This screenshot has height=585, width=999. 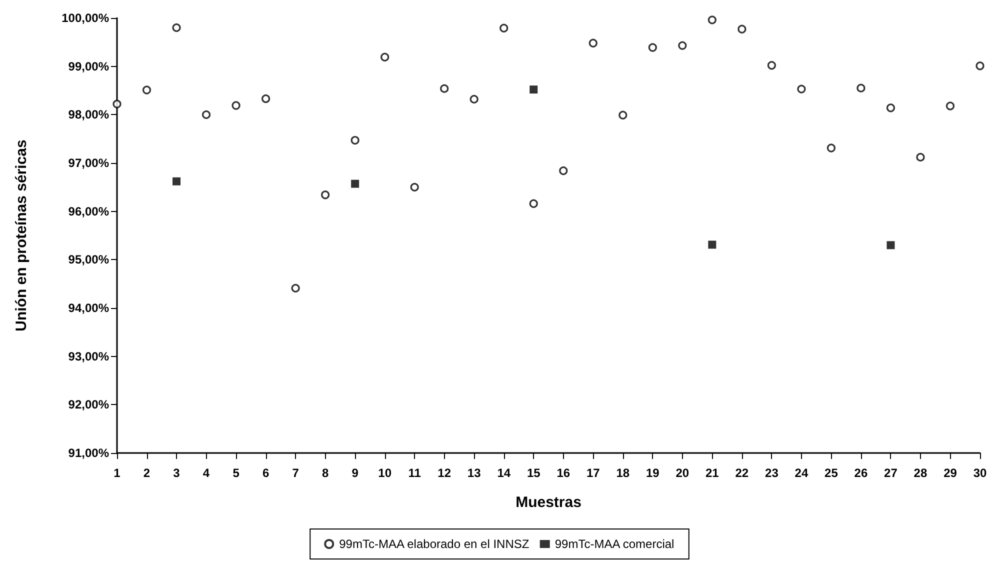 What do you see at coordinates (801, 473) in the screenshot?
I see `x-tick-label: 24` at bounding box center [801, 473].